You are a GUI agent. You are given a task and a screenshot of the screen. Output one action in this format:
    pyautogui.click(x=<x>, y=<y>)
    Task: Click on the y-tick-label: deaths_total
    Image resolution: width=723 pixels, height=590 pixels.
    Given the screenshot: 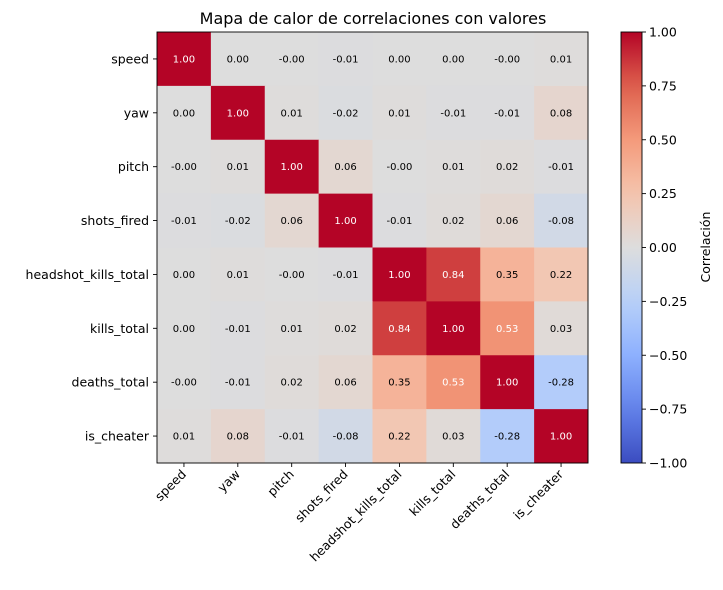 What is the action you would take?
    pyautogui.click(x=110, y=382)
    